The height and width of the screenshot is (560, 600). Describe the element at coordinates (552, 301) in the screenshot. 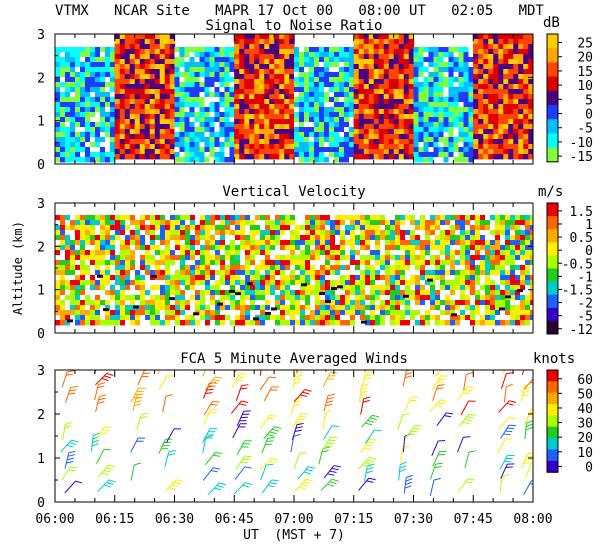

I see `colorbar-swatch` at that location.